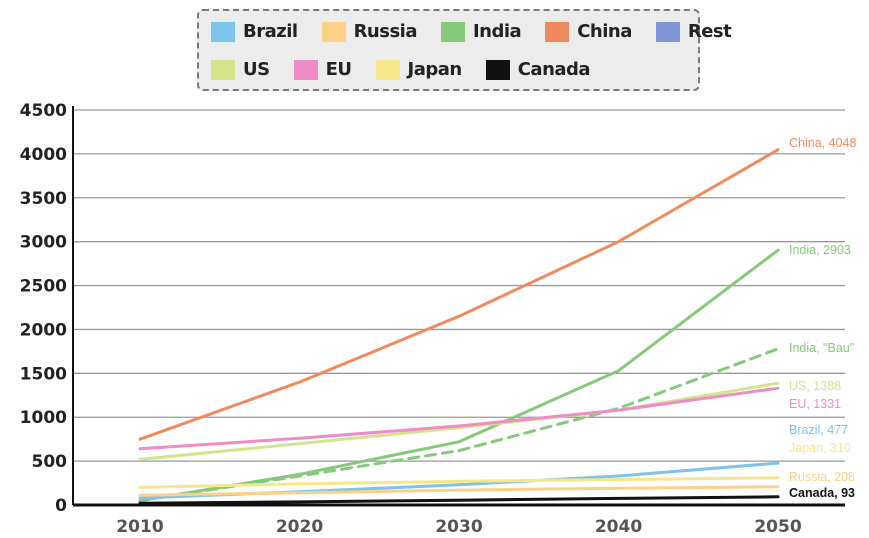 The height and width of the screenshot is (538, 869). What do you see at coordinates (43, 287) in the screenshot?
I see `y-tick-2500: 2500` at bounding box center [43, 287].